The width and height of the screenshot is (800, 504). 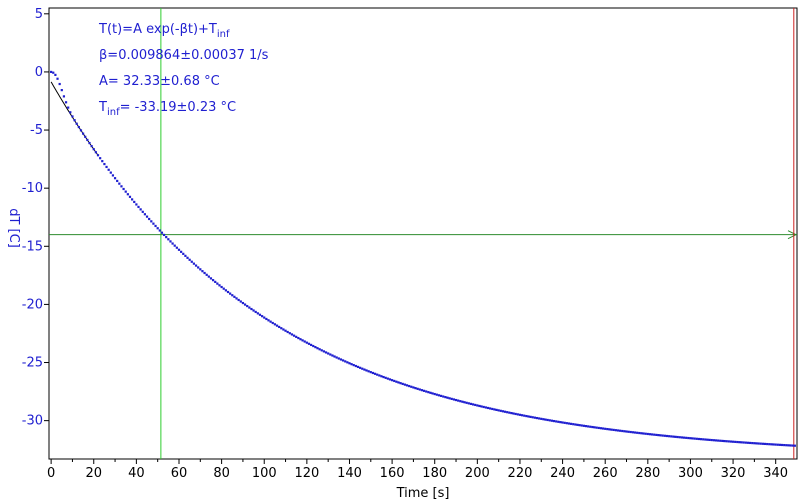 I want to click on y-tick-label: -30, so click(x=32, y=421).